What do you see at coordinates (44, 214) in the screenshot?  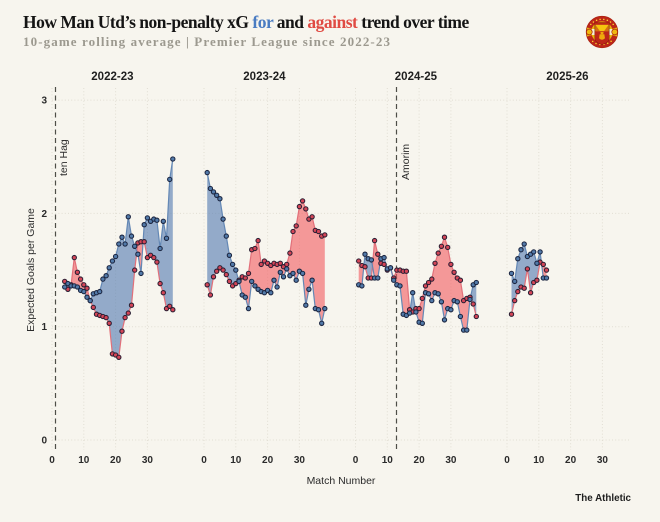 I see `svg-text: 2` at bounding box center [44, 214].